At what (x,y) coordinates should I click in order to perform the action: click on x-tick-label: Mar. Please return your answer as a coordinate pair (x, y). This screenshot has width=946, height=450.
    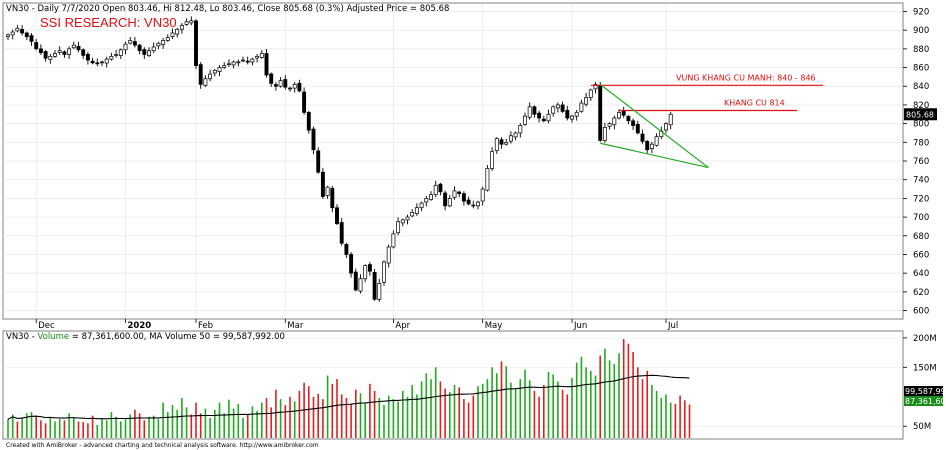
    Looking at the image, I should click on (295, 326).